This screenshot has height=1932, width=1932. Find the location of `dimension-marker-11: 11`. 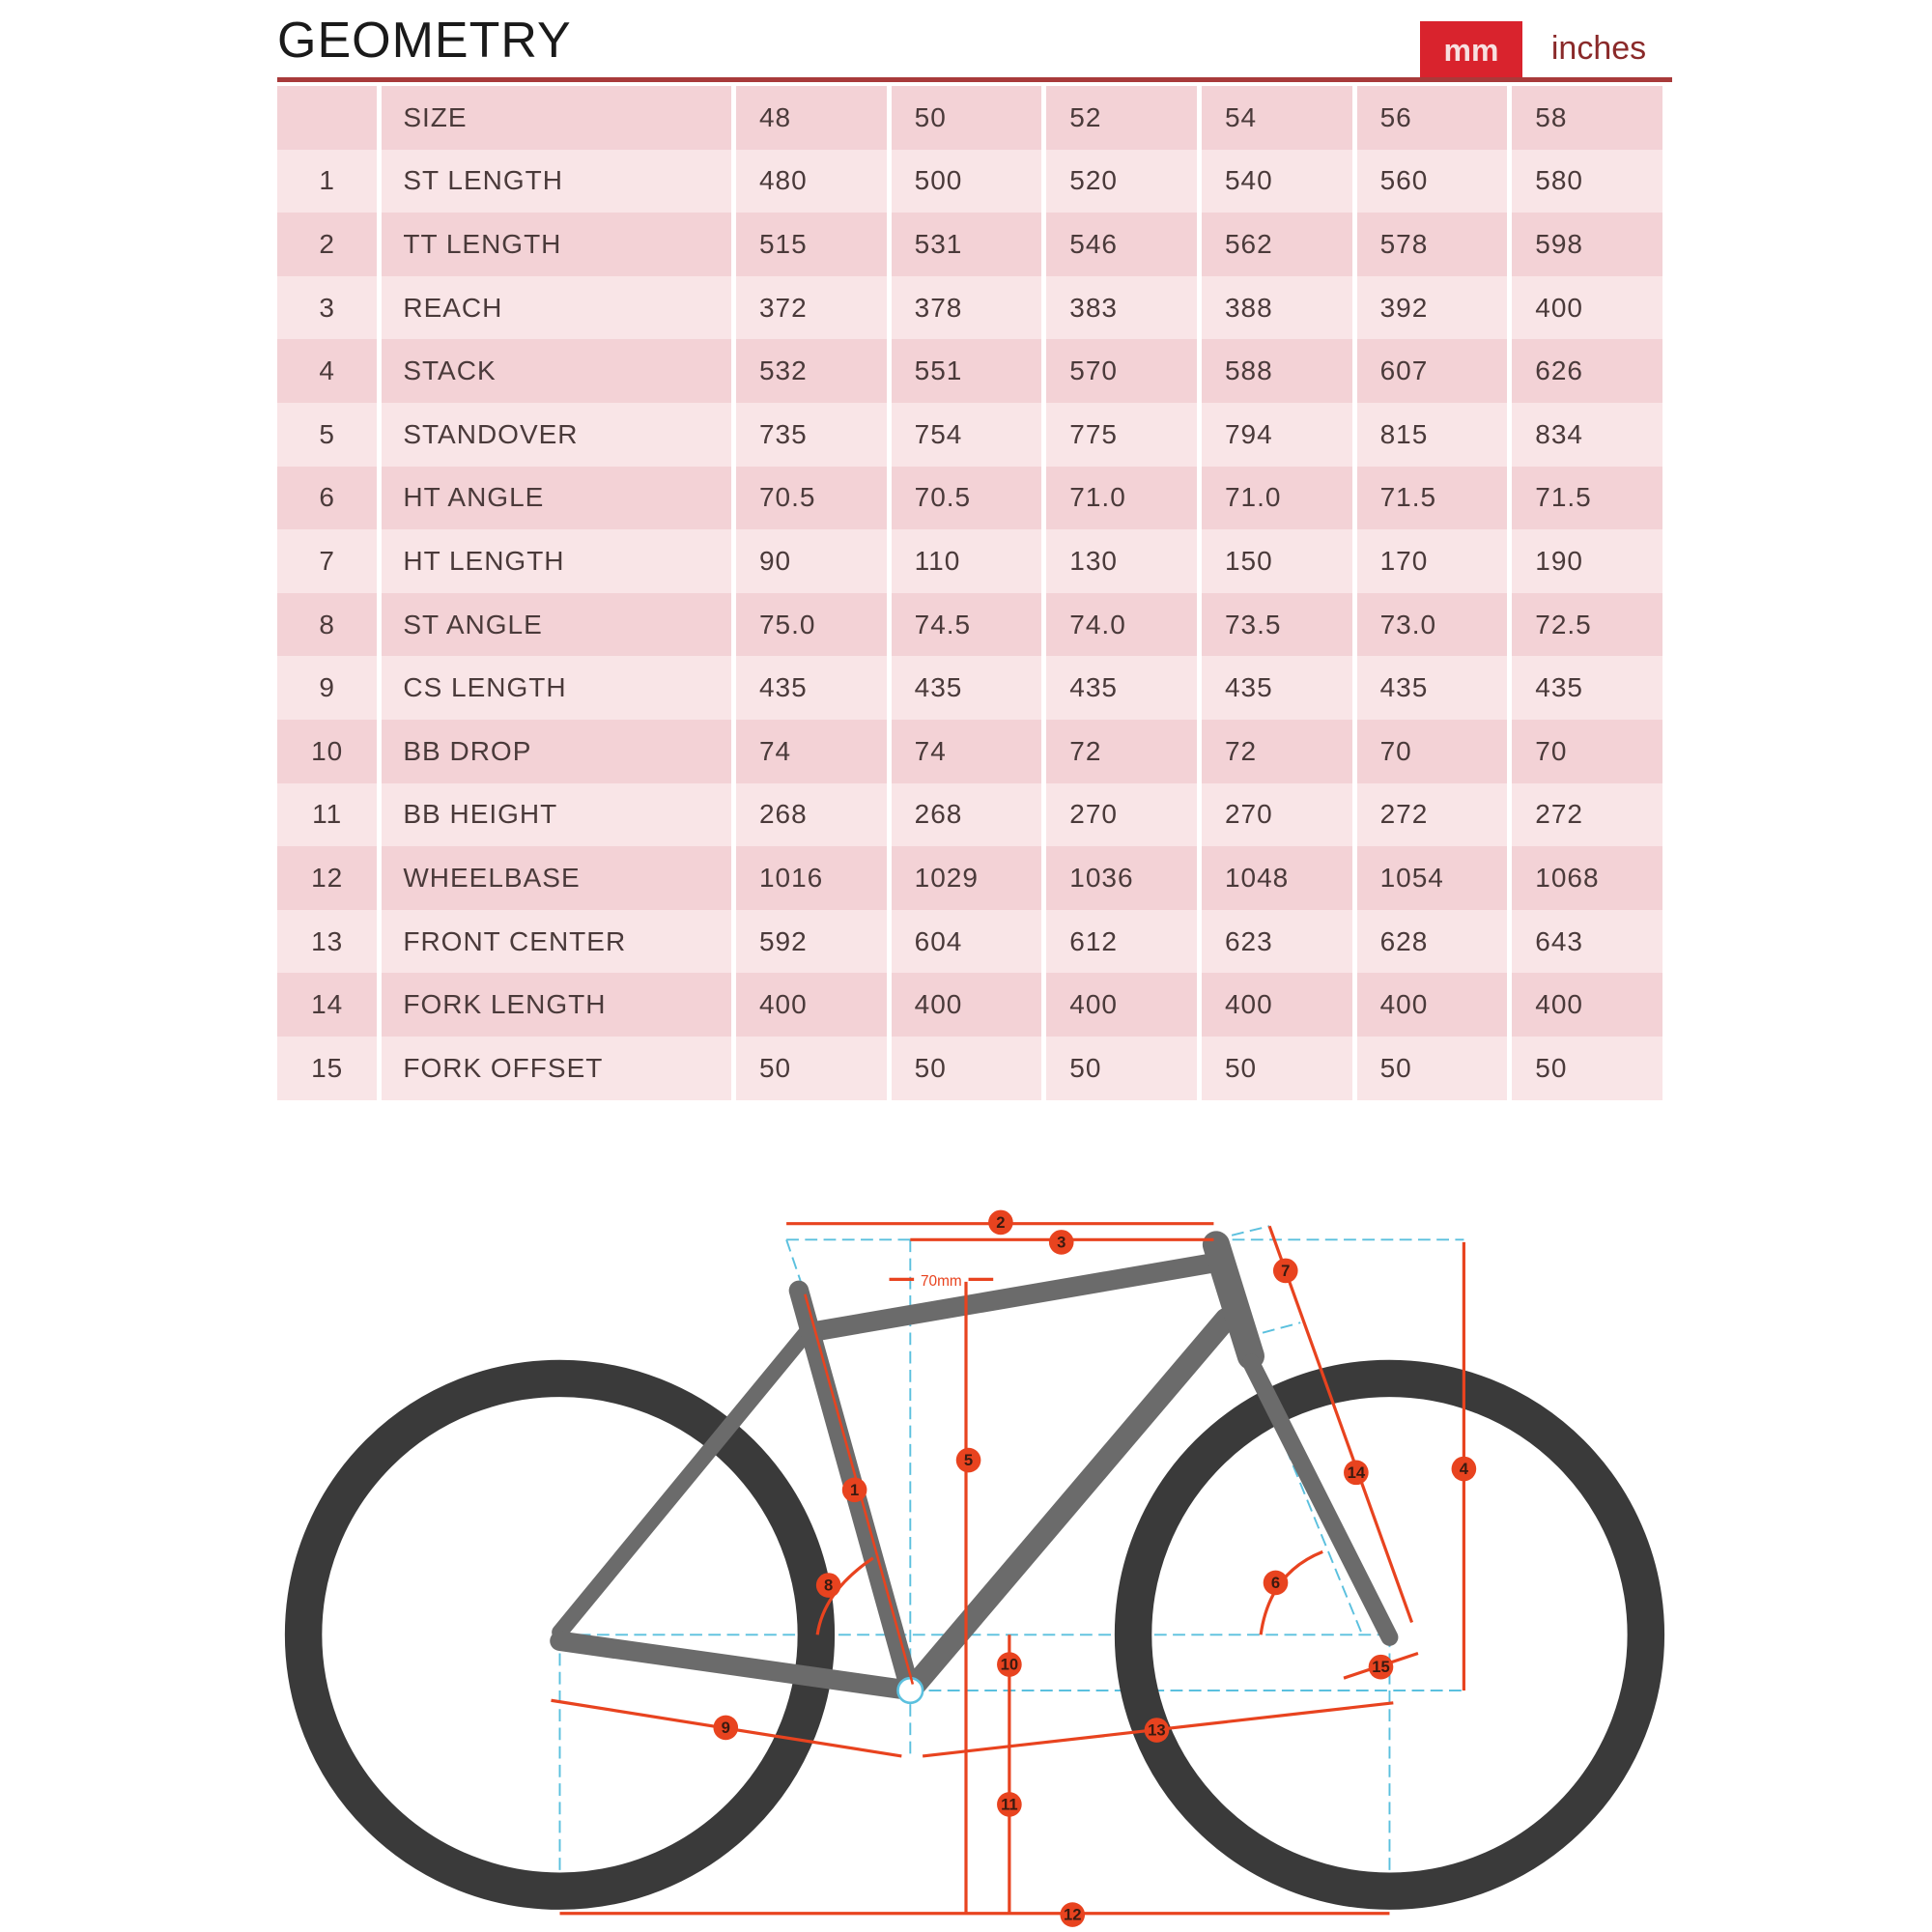

dimension-marker-11: 11 is located at coordinates (1009, 1804).